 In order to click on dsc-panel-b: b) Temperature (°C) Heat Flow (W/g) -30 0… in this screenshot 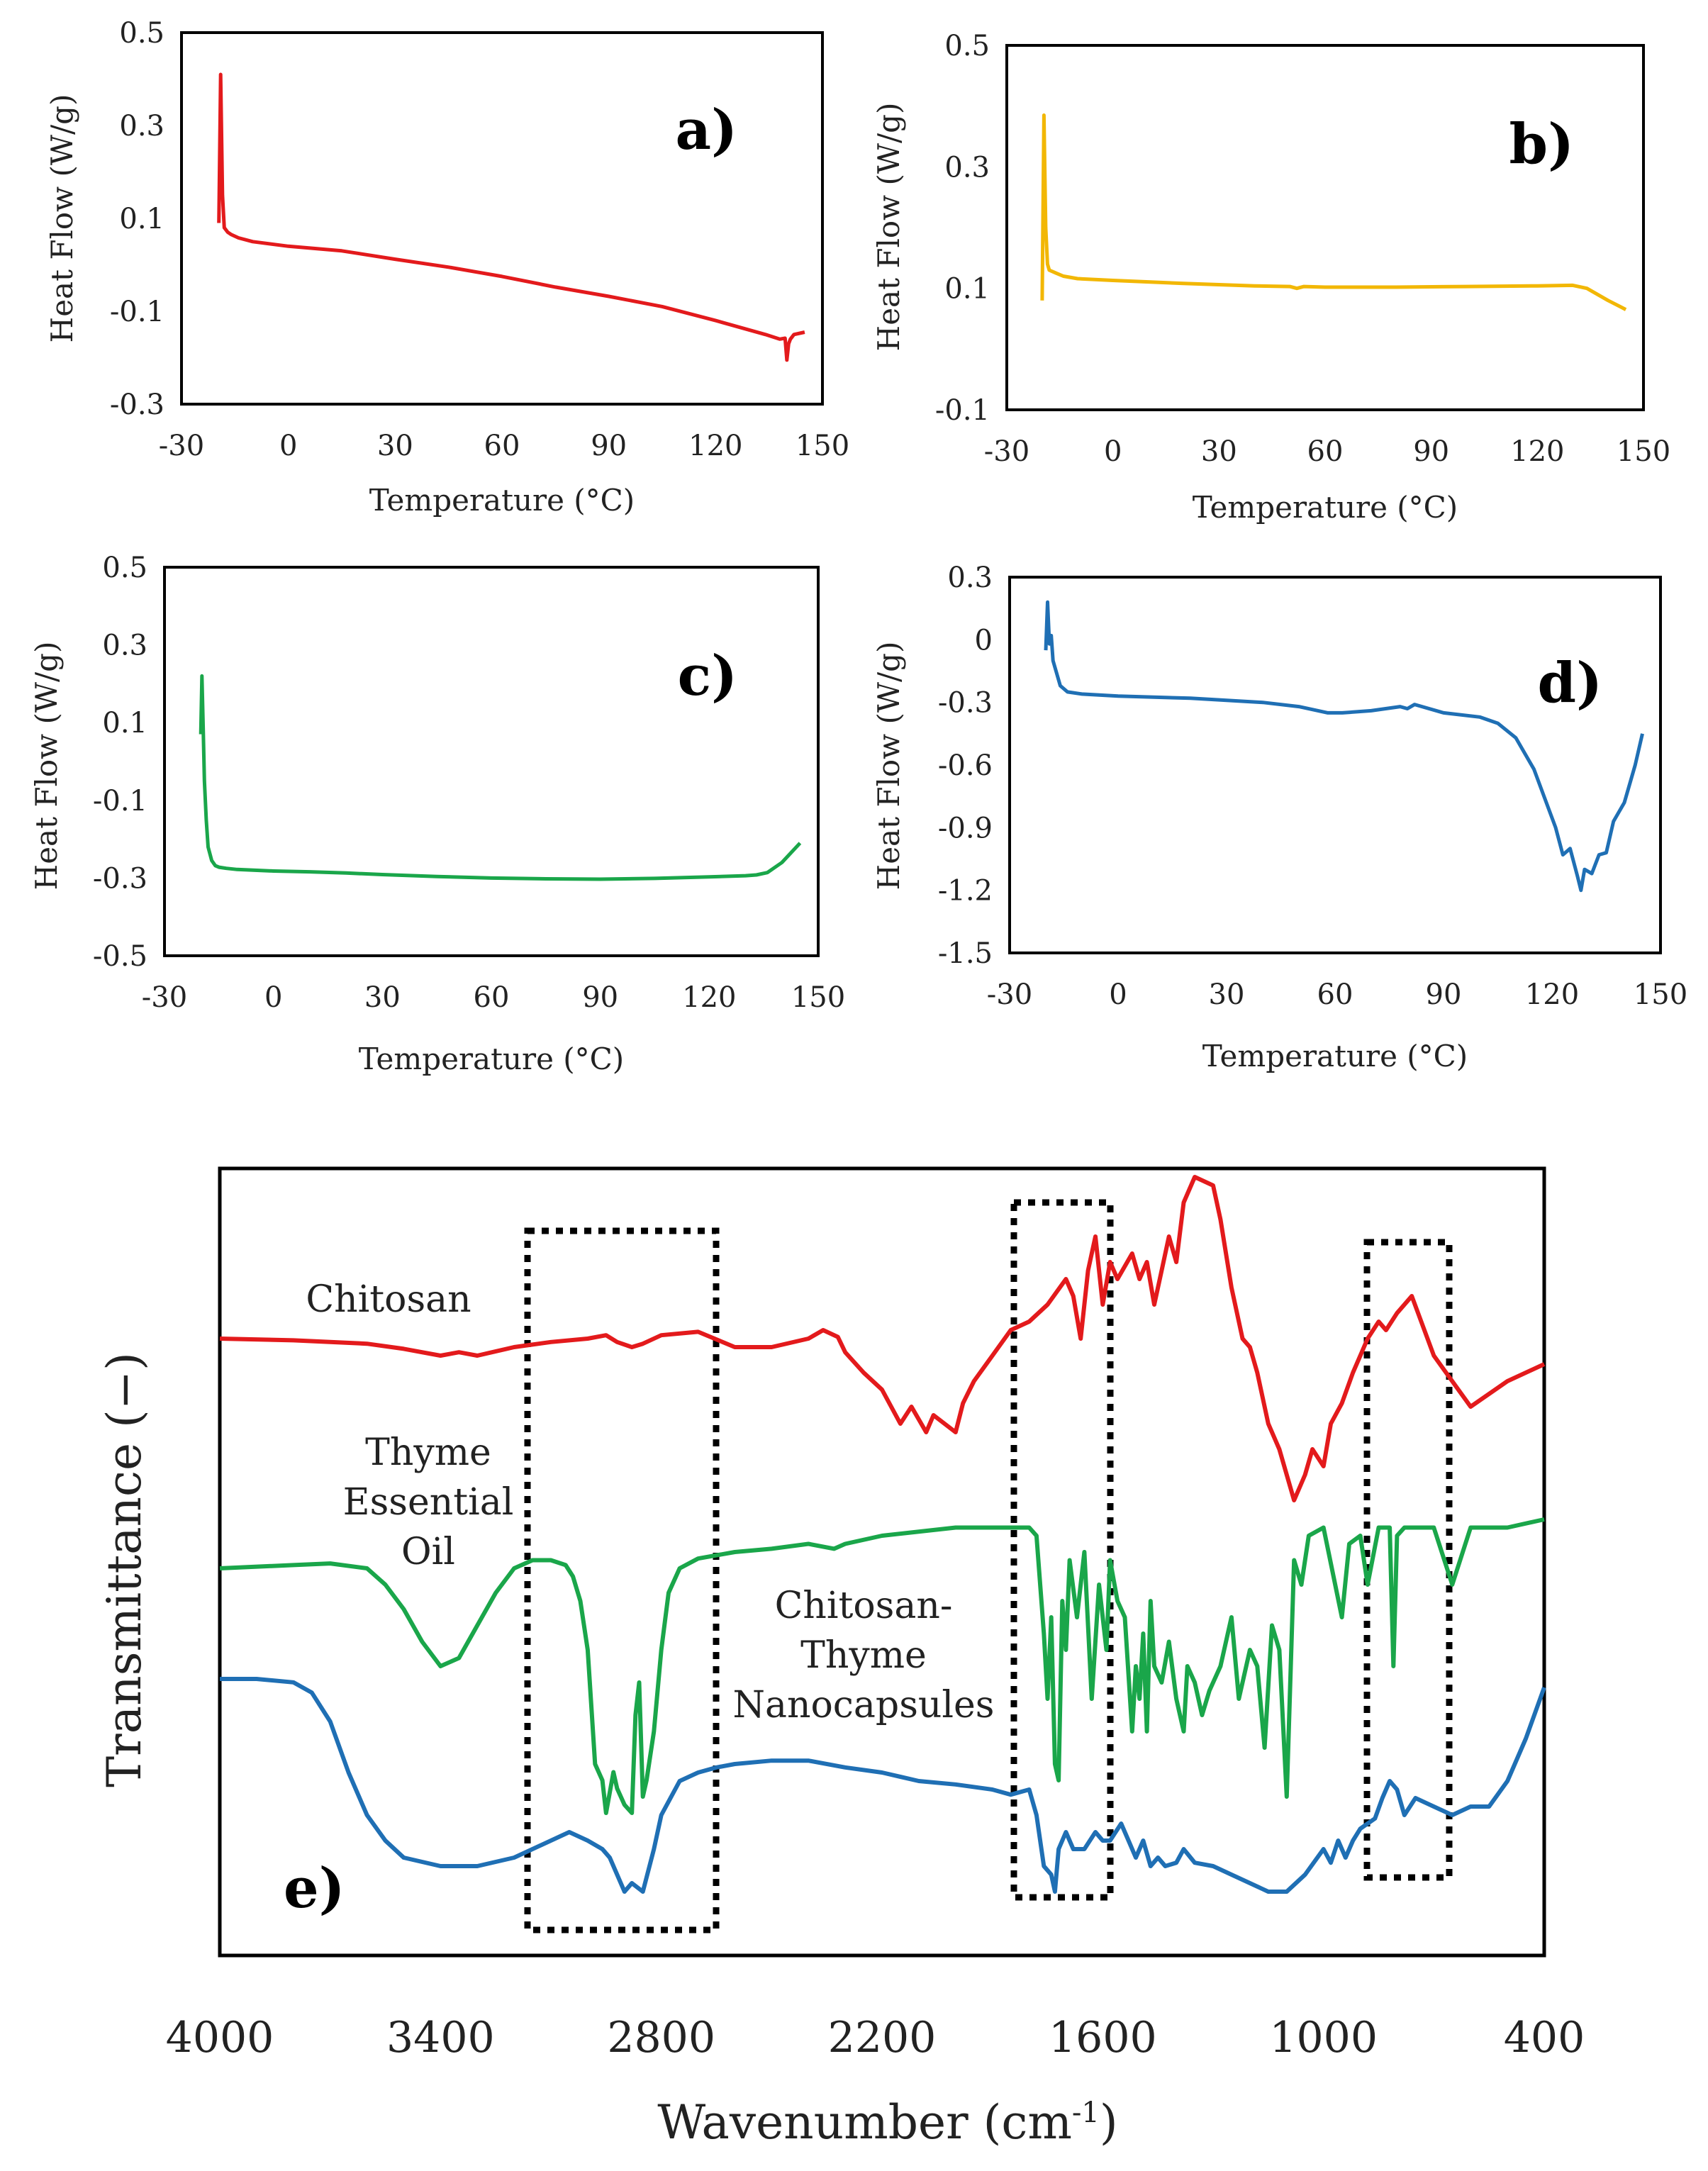, I will do `click(1271, 277)`.